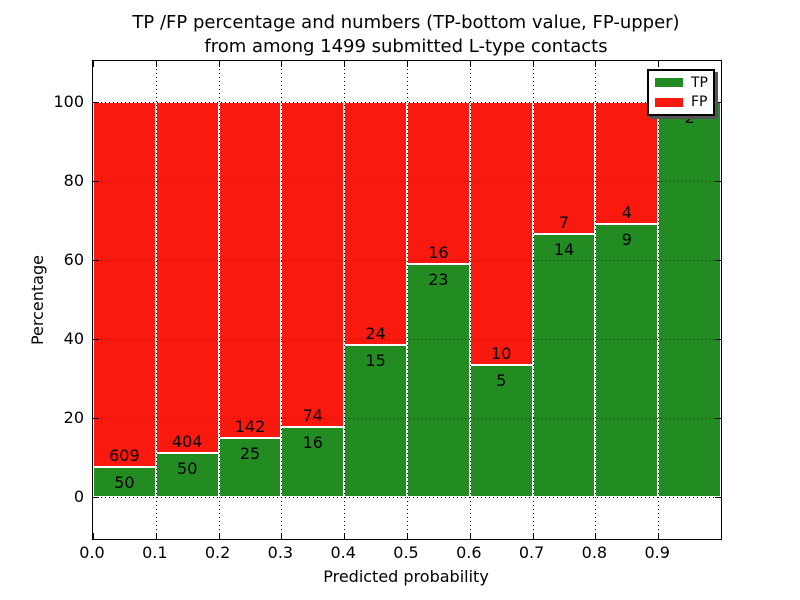 The image size is (800, 600). I want to click on x-tick-label: 0.6, so click(469, 552).